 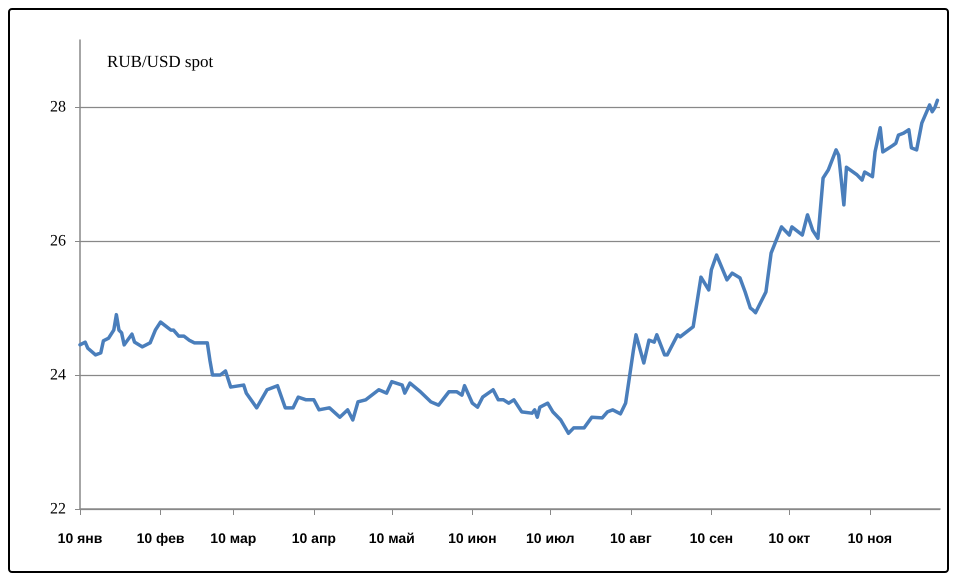 I want to click on y-tick-label: 28, so click(x=58, y=107).